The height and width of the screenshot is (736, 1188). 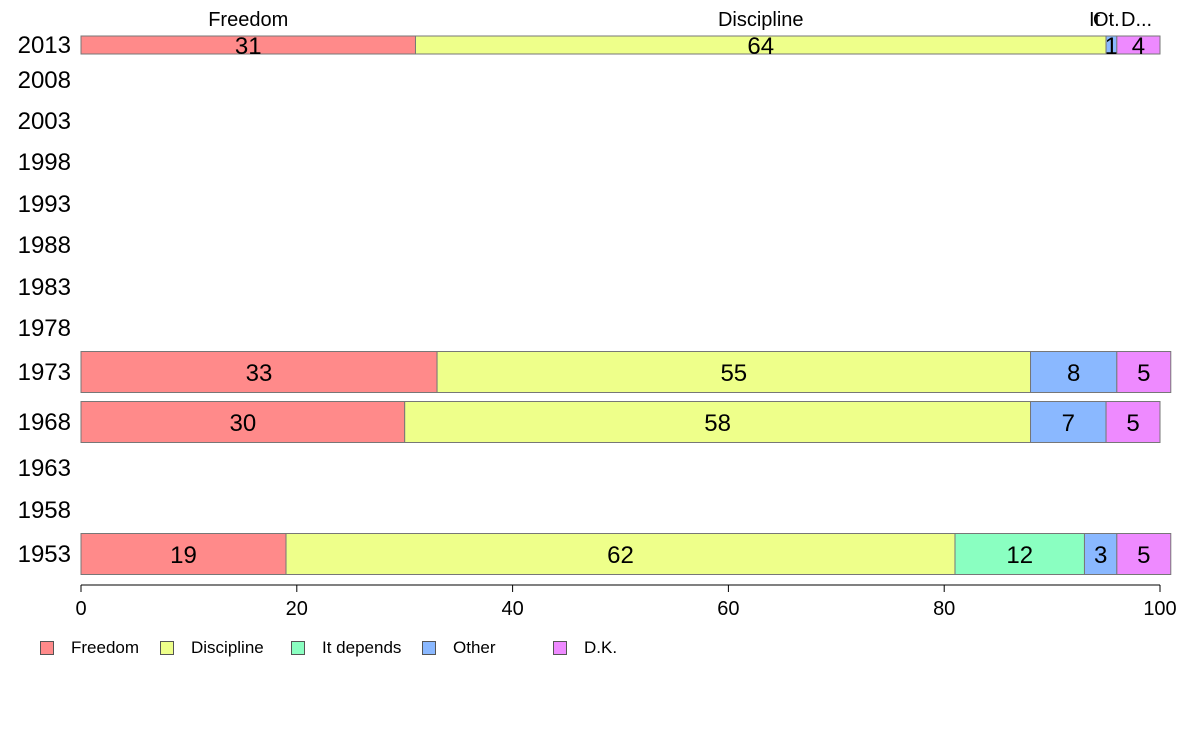 I want to click on bar-1953-it-depends, so click(x=1019, y=554).